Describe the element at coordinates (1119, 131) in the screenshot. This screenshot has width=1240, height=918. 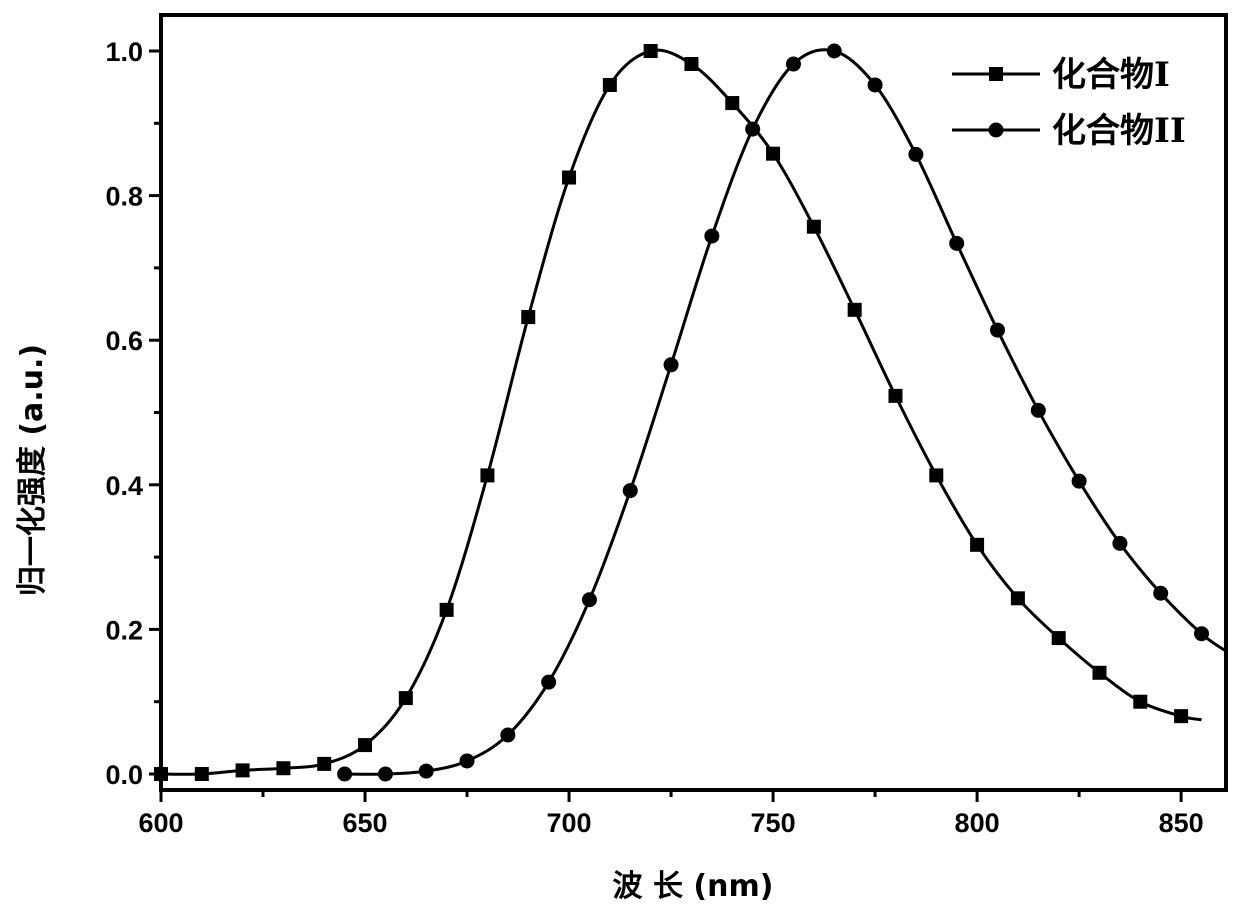
I see `legend-label: 化合物II` at that location.